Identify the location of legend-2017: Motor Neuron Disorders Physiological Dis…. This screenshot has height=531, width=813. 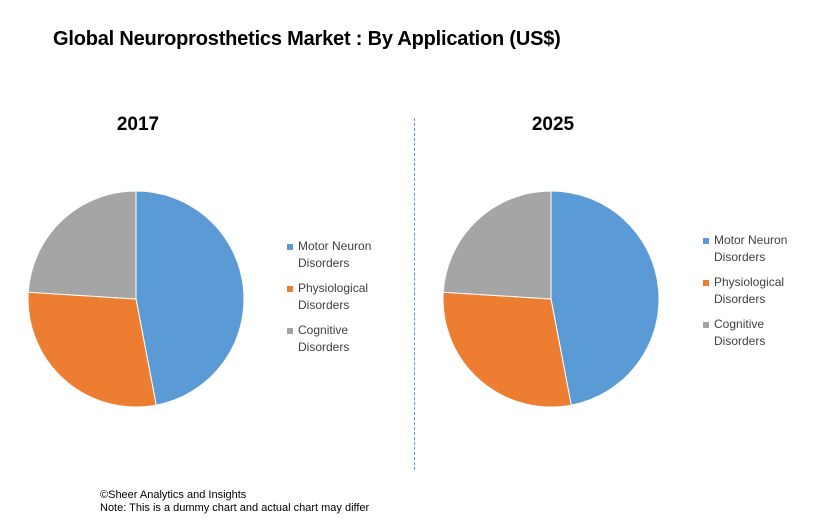
(332, 301).